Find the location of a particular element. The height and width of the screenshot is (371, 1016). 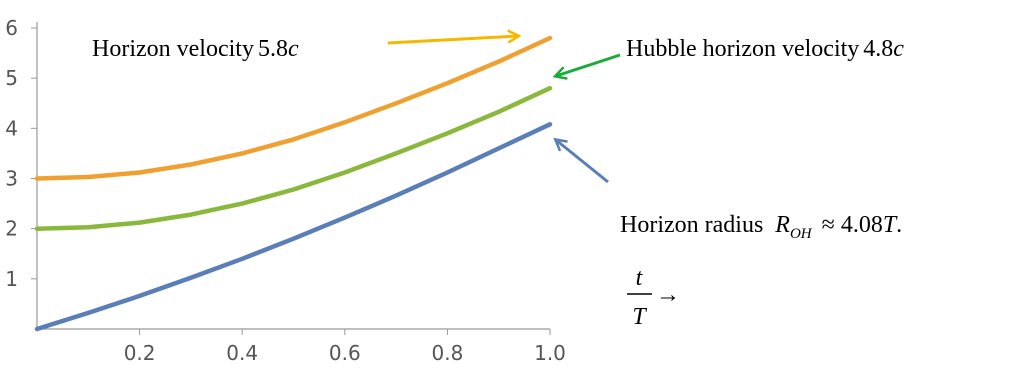

horizon-velocity-arrow is located at coordinates (452, 40).